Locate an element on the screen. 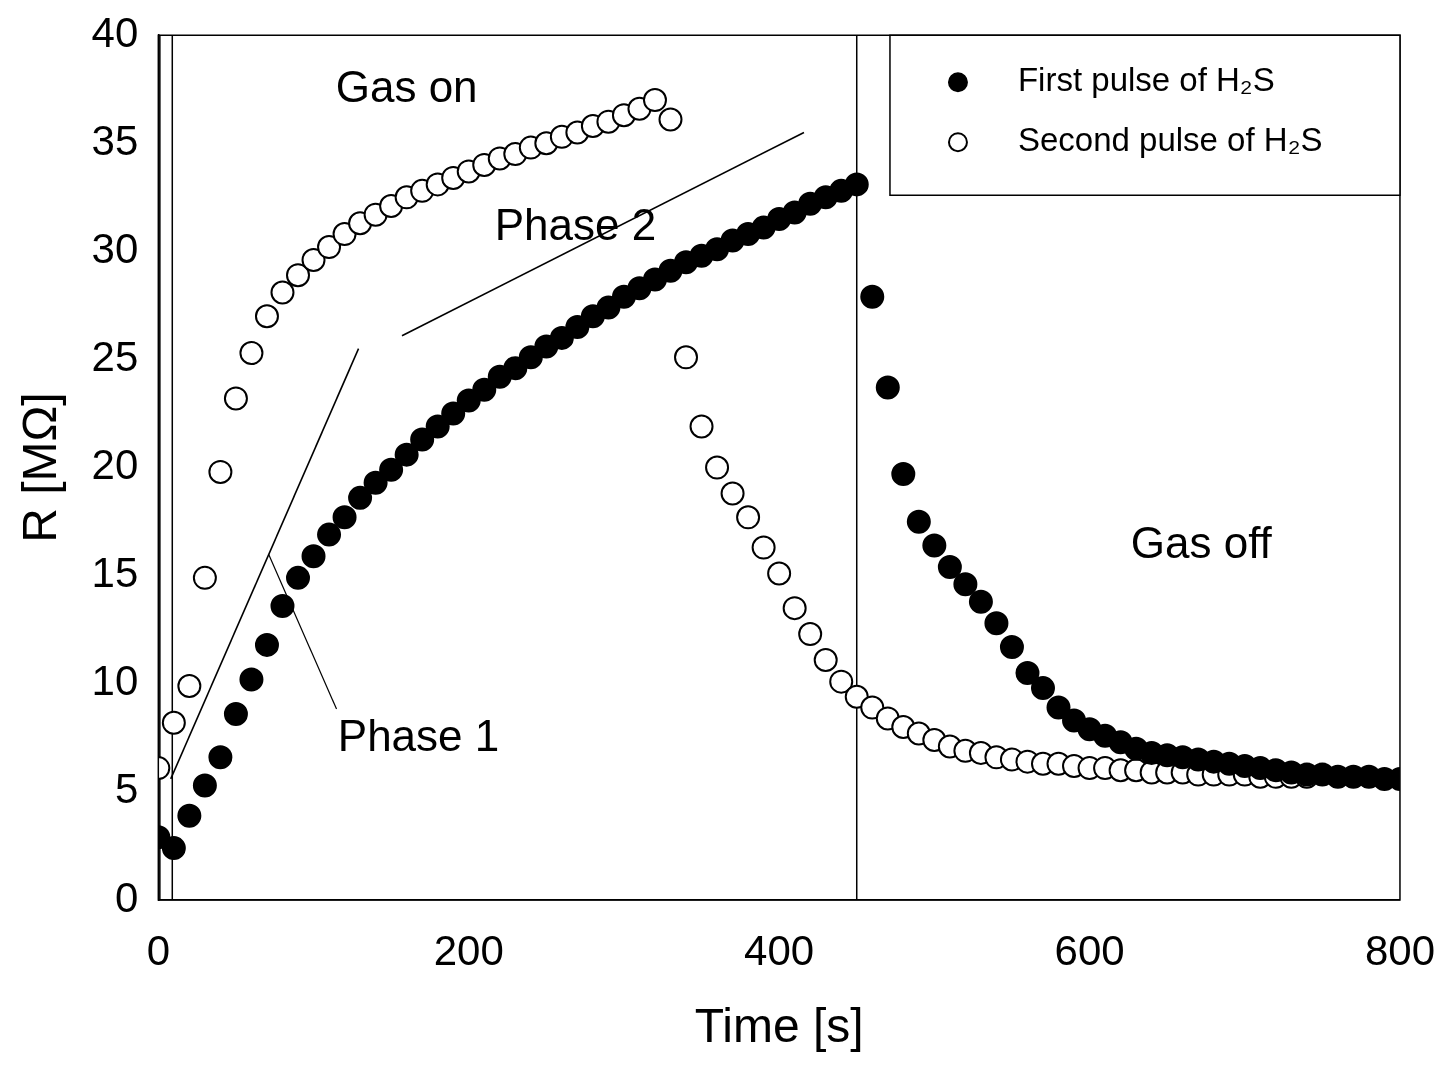 The width and height of the screenshot is (1453, 1072). x-tick-label: 0 is located at coordinates (158, 950).